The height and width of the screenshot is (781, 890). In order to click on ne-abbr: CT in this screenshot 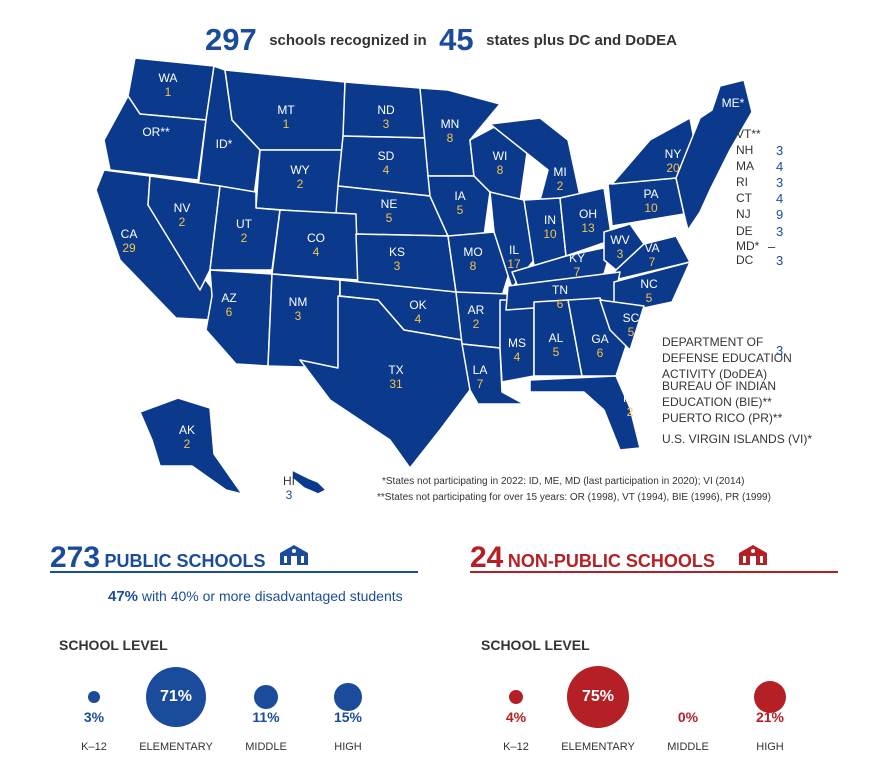, I will do `click(744, 198)`.